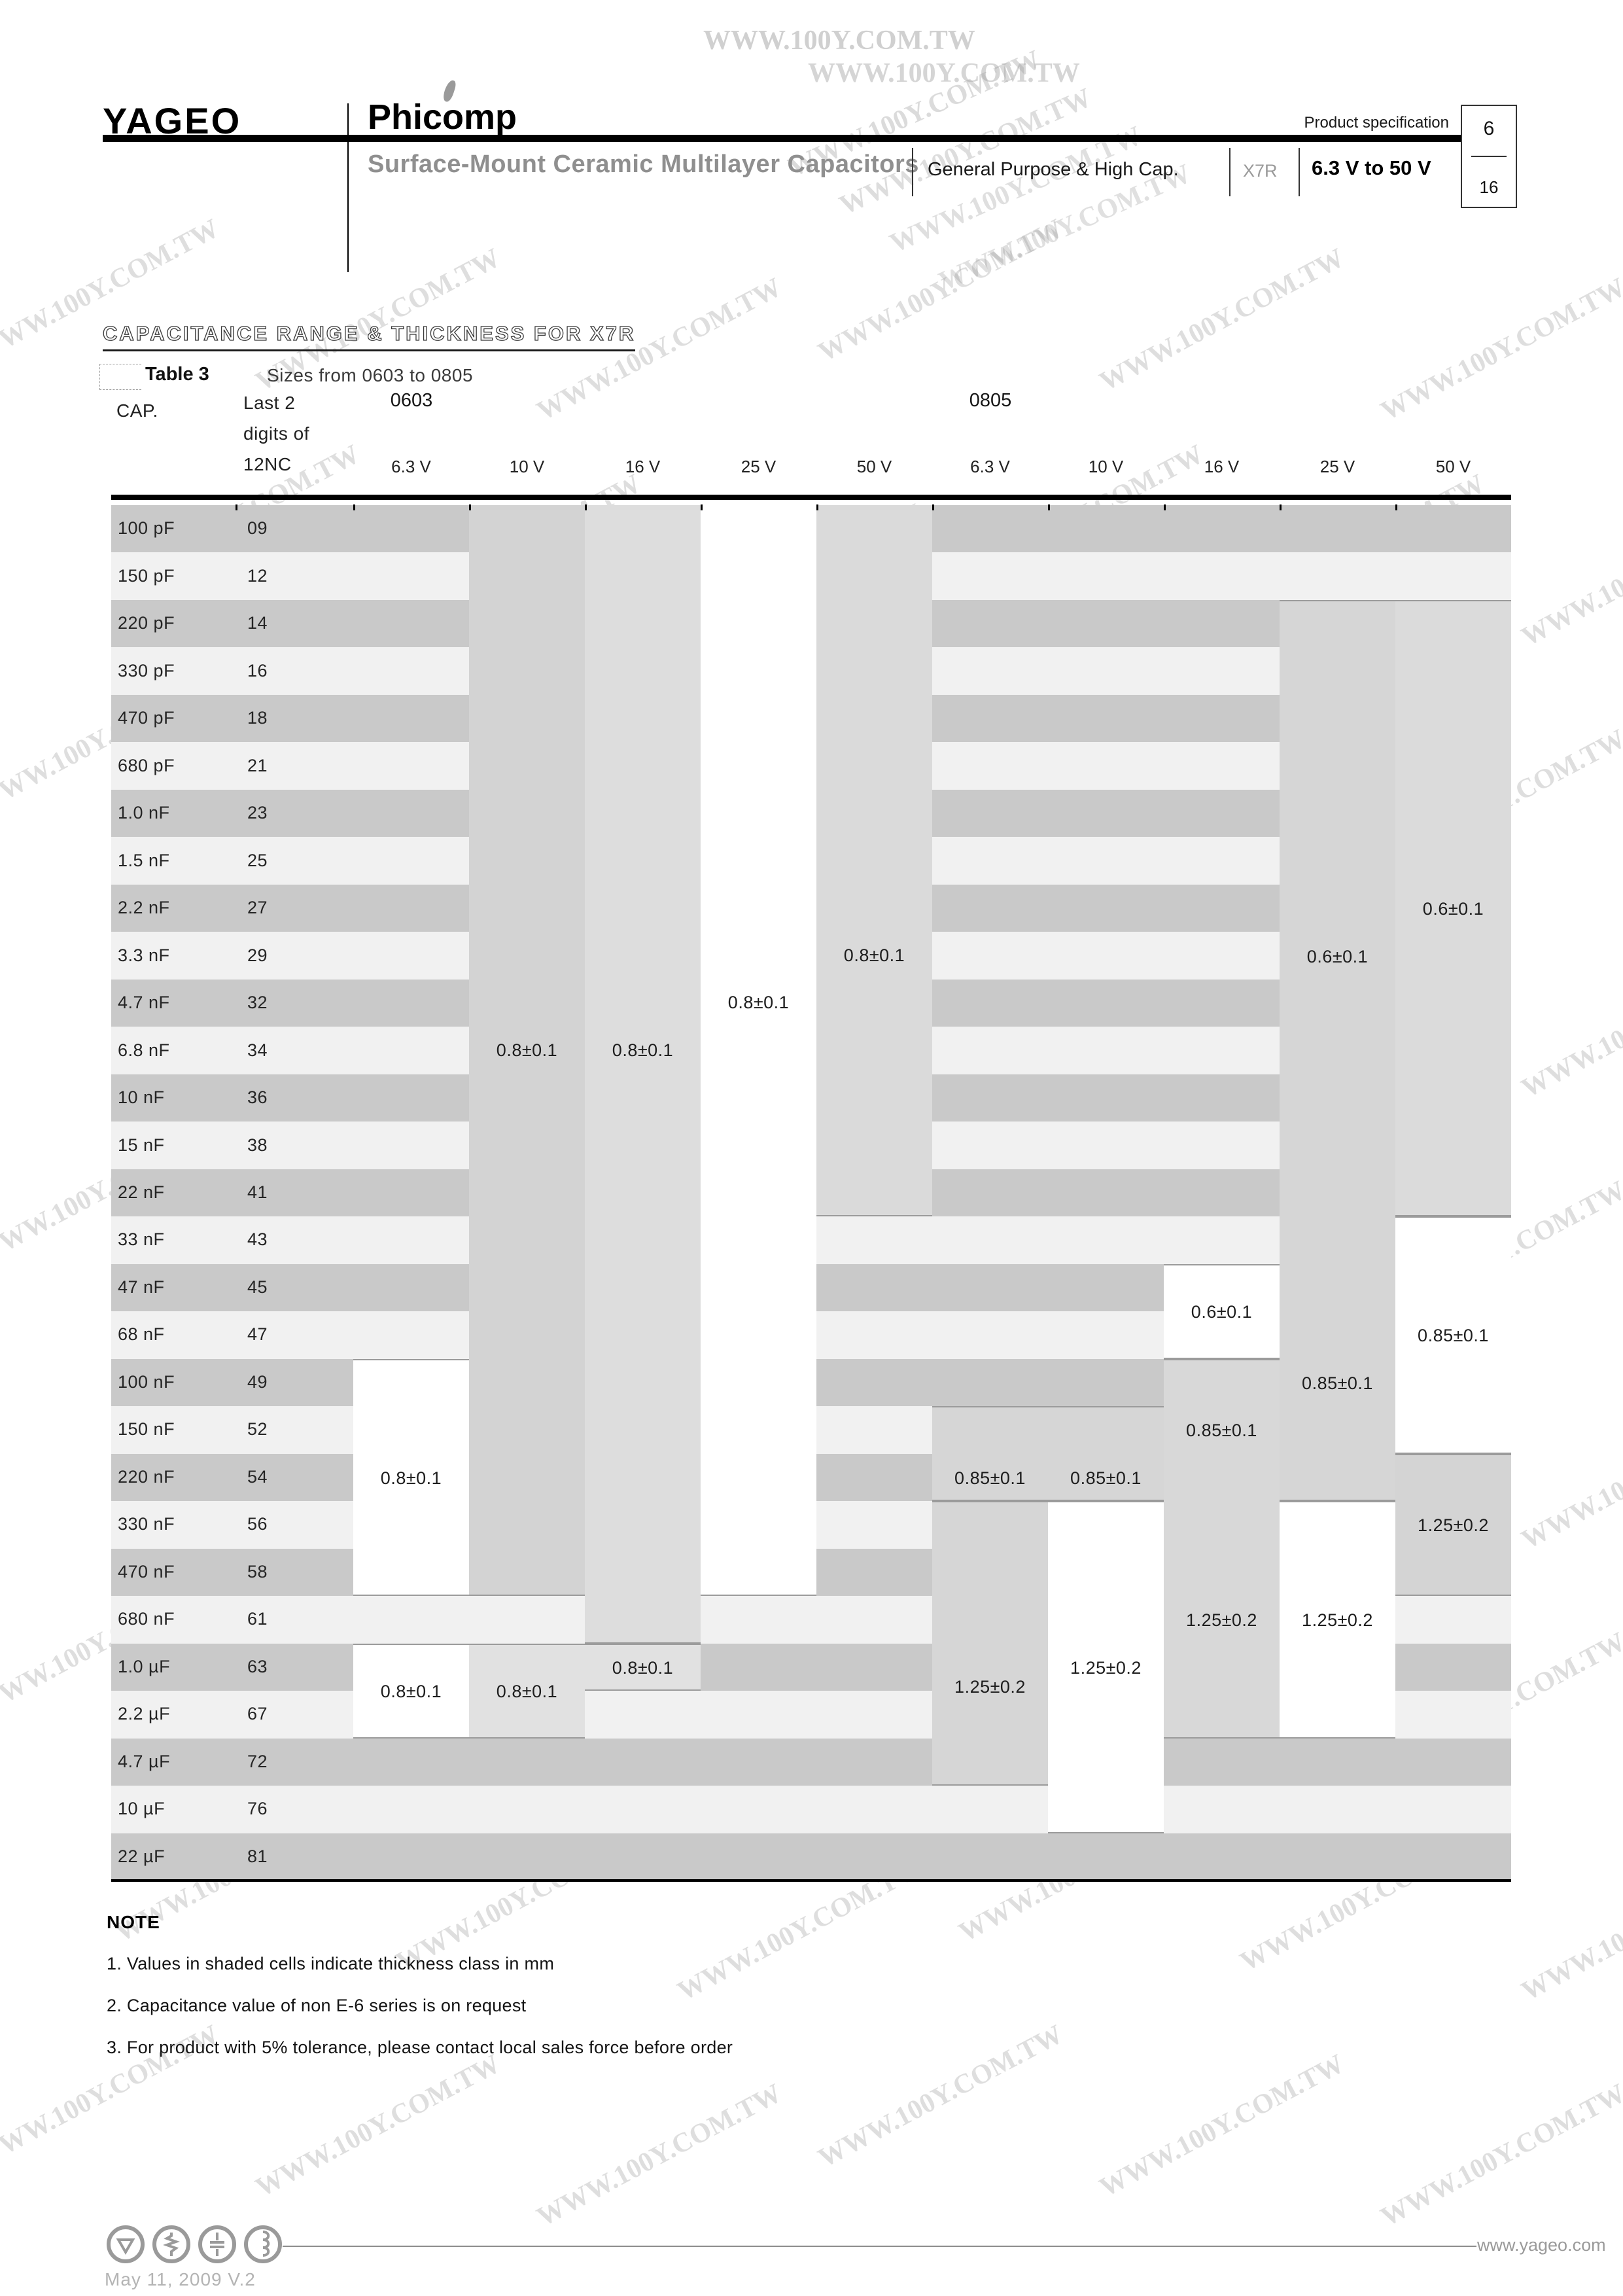 This screenshot has height=2296, width=1623. What do you see at coordinates (257, 1003) in the screenshot?
I see `code-value-label: 32` at bounding box center [257, 1003].